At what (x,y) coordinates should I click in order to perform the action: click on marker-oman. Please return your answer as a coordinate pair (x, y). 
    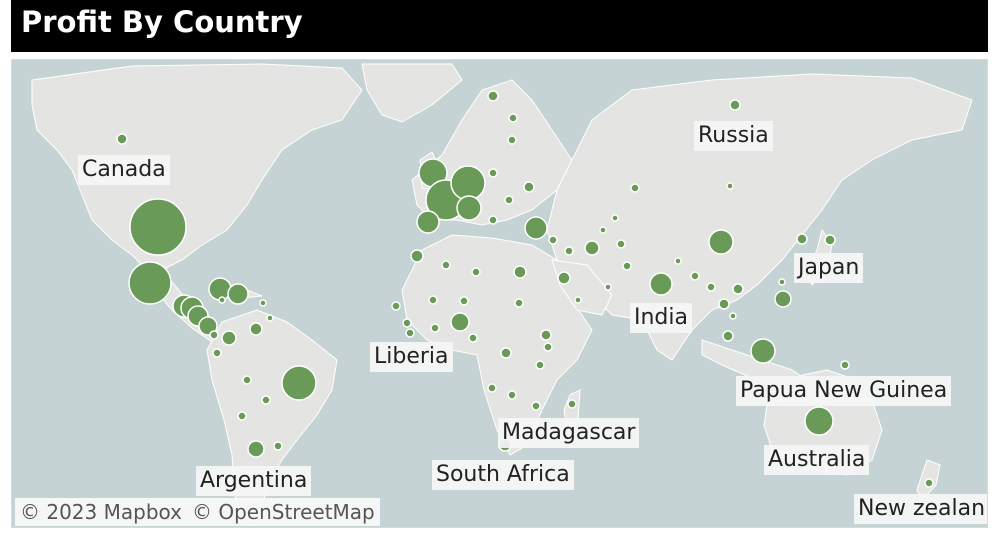
    Looking at the image, I should click on (608, 287).